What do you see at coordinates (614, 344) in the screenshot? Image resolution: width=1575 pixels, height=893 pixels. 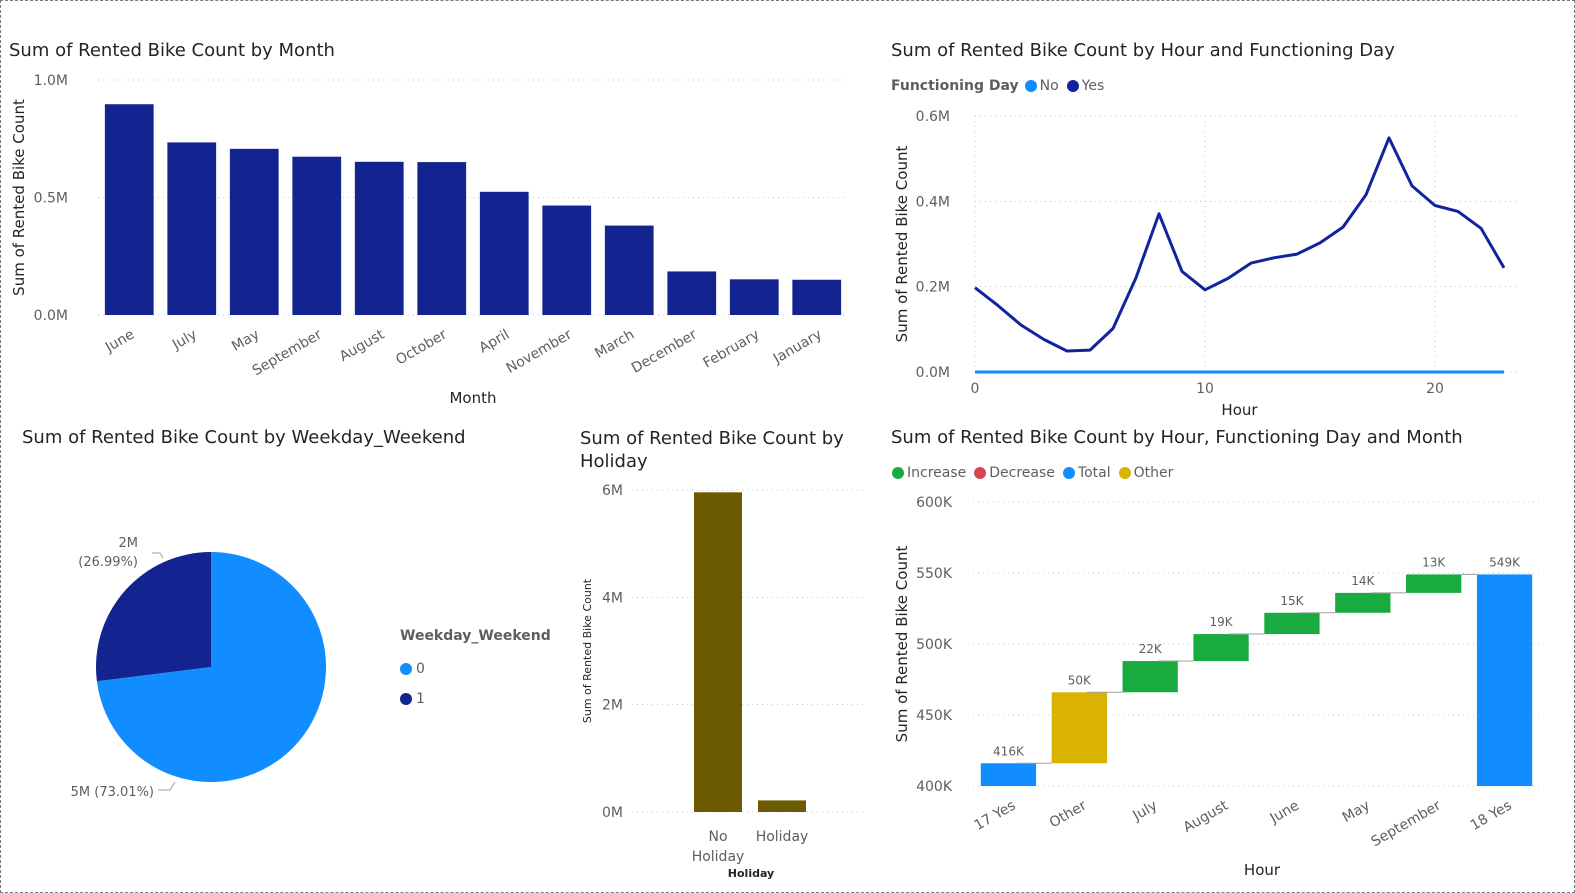 I see `x-tick-label: March` at bounding box center [614, 344].